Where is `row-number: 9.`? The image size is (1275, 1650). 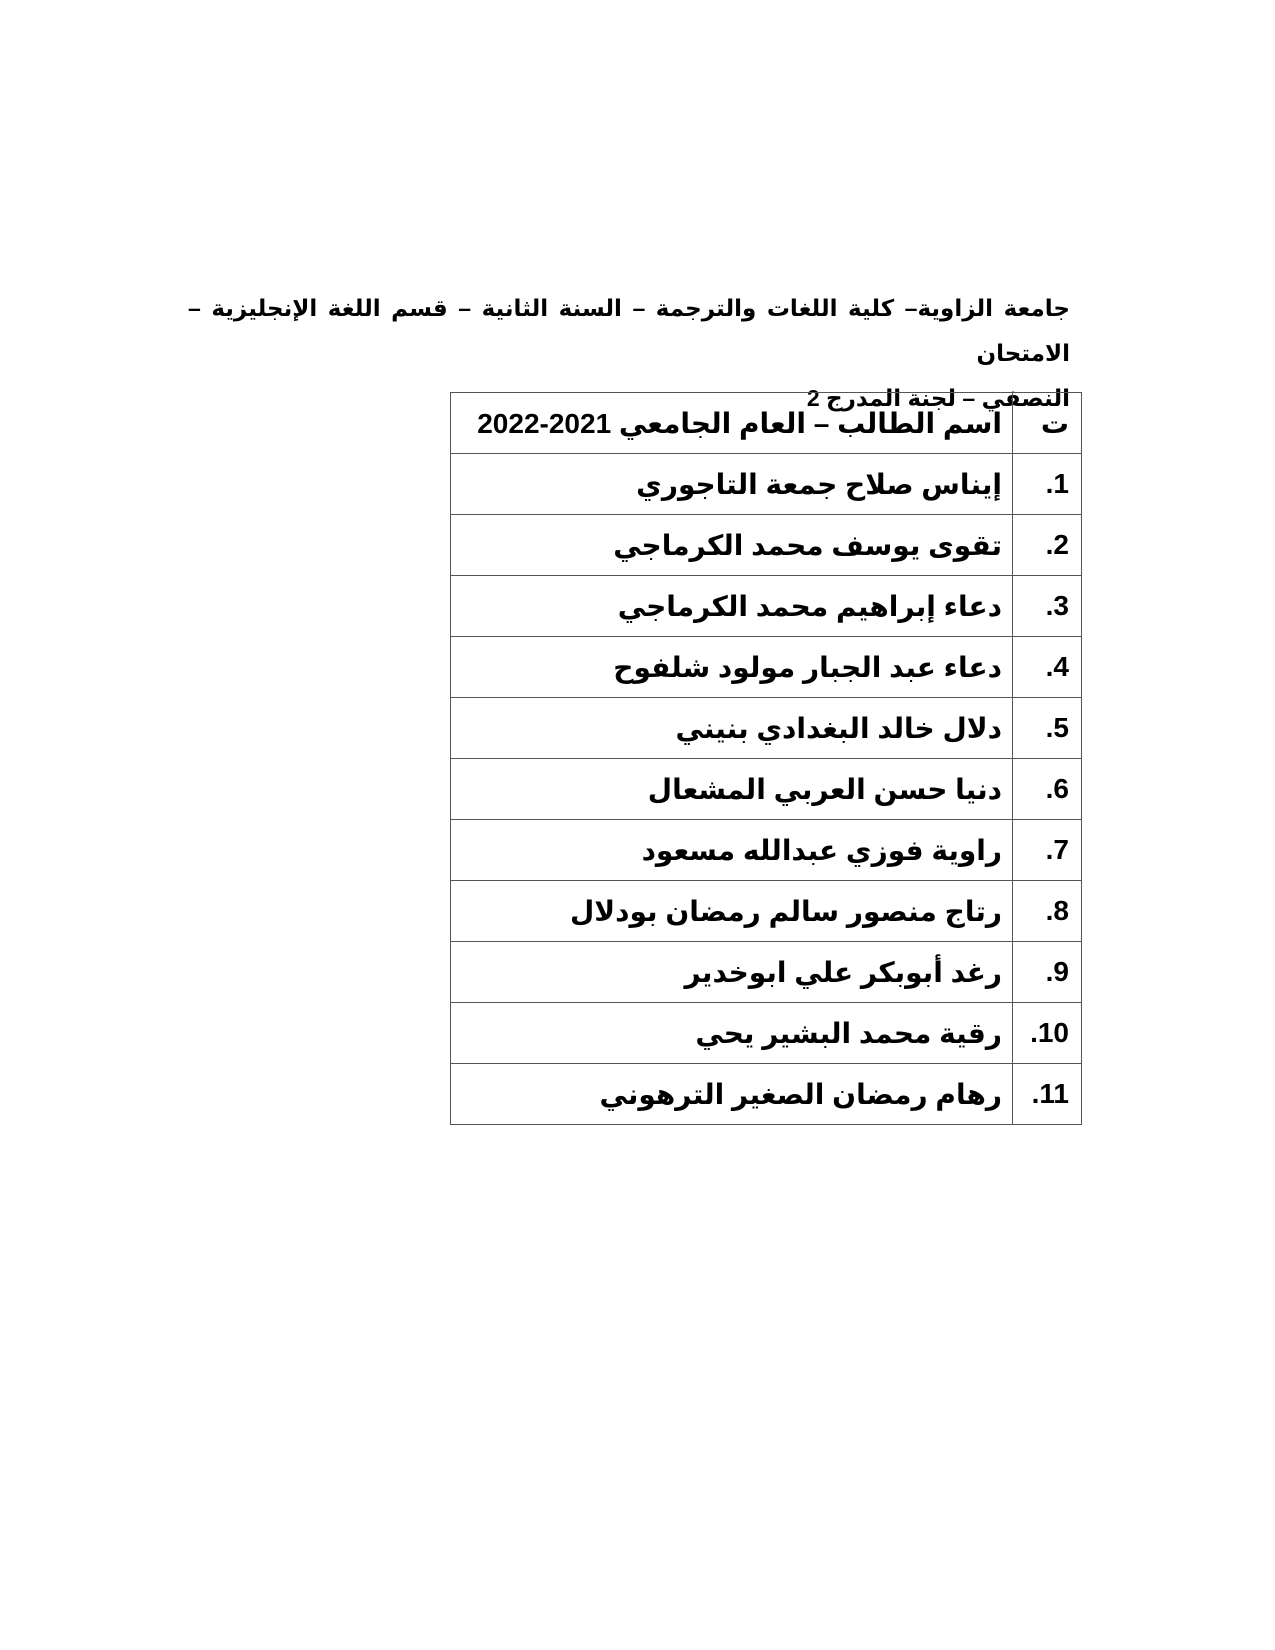 row-number: 9. is located at coordinates (1047, 972).